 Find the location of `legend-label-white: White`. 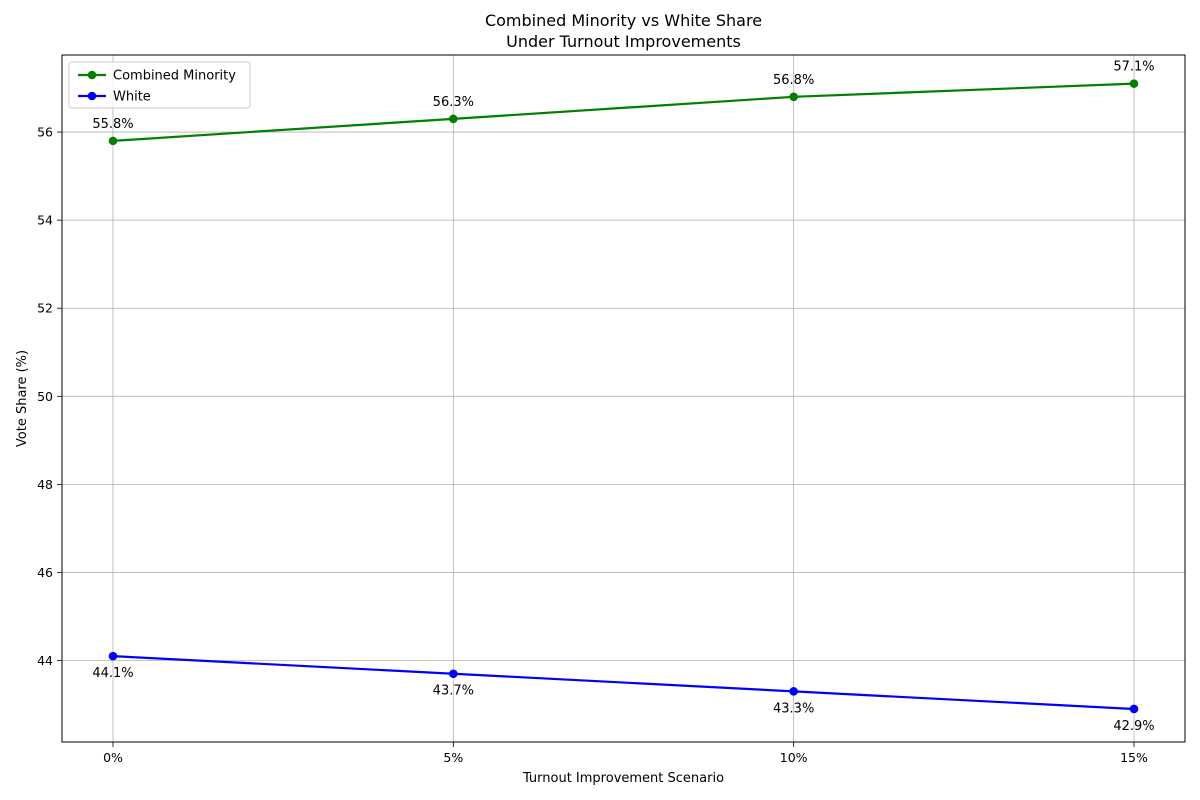

legend-label-white: White is located at coordinates (132, 97).